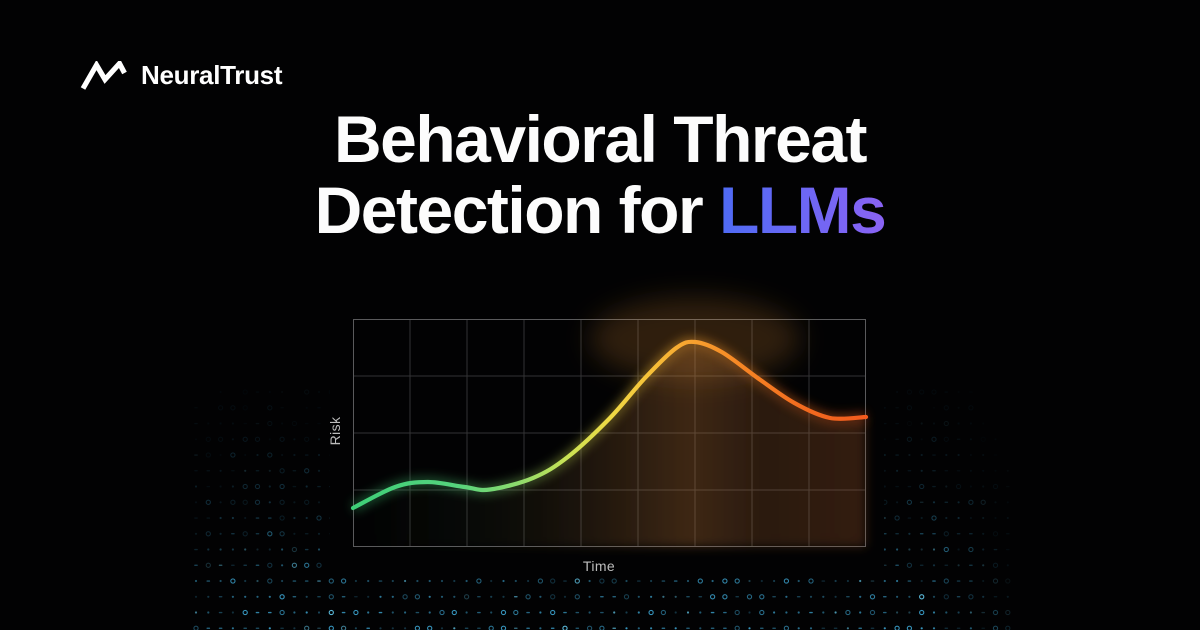  Describe the element at coordinates (599, 566) in the screenshot. I see `x-axis-label: Time` at that location.